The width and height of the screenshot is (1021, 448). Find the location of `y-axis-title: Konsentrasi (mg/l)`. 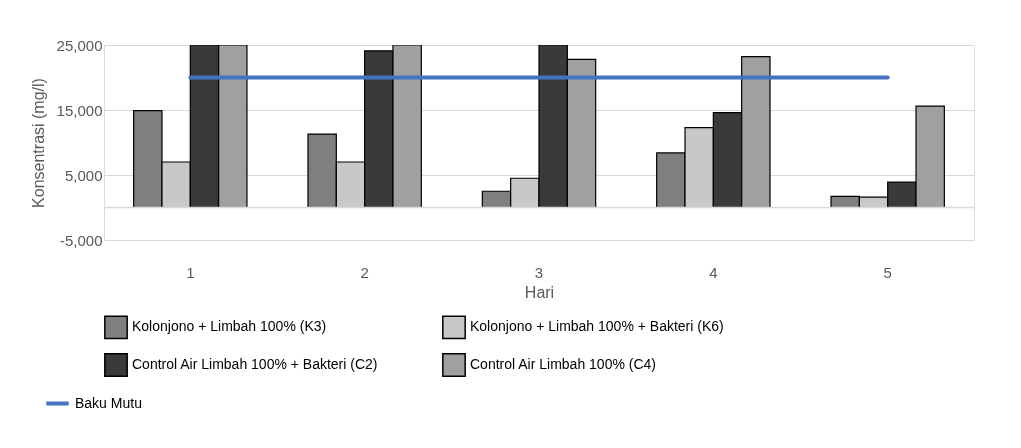

y-axis-title: Konsentrasi (mg/l) is located at coordinates (38, 143).